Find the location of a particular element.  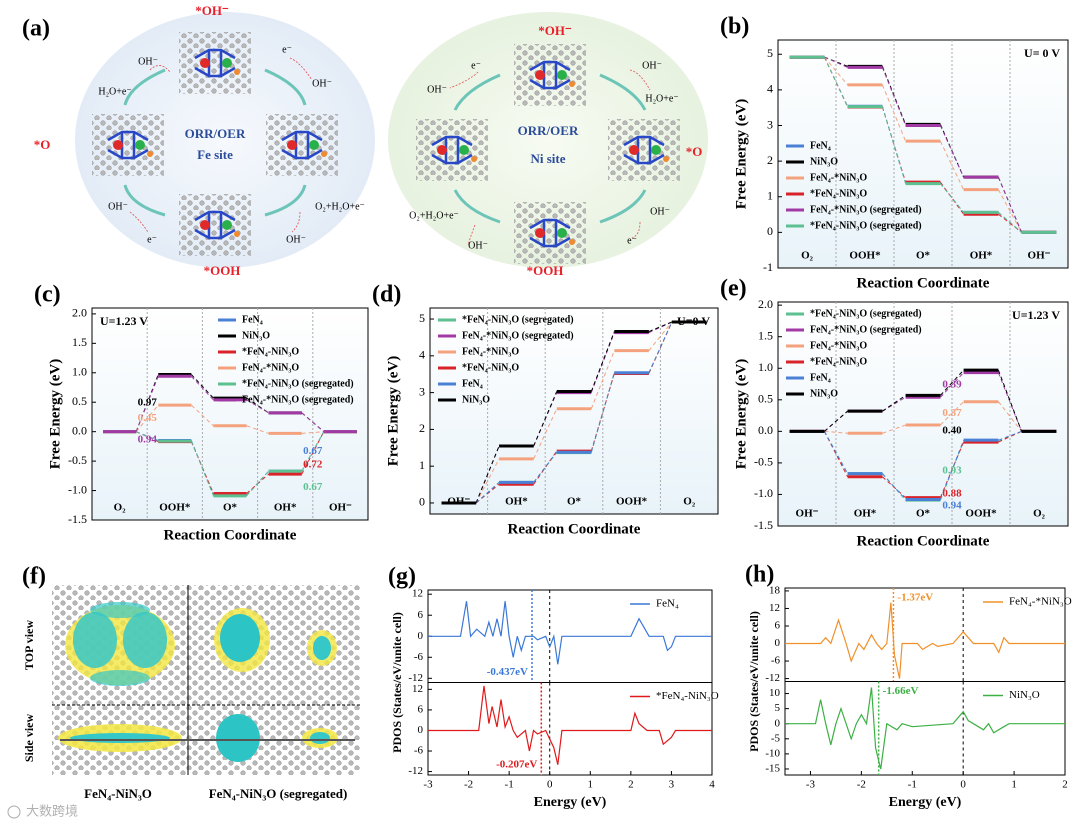

annotation: U=1.23 V is located at coordinates (124, 321).